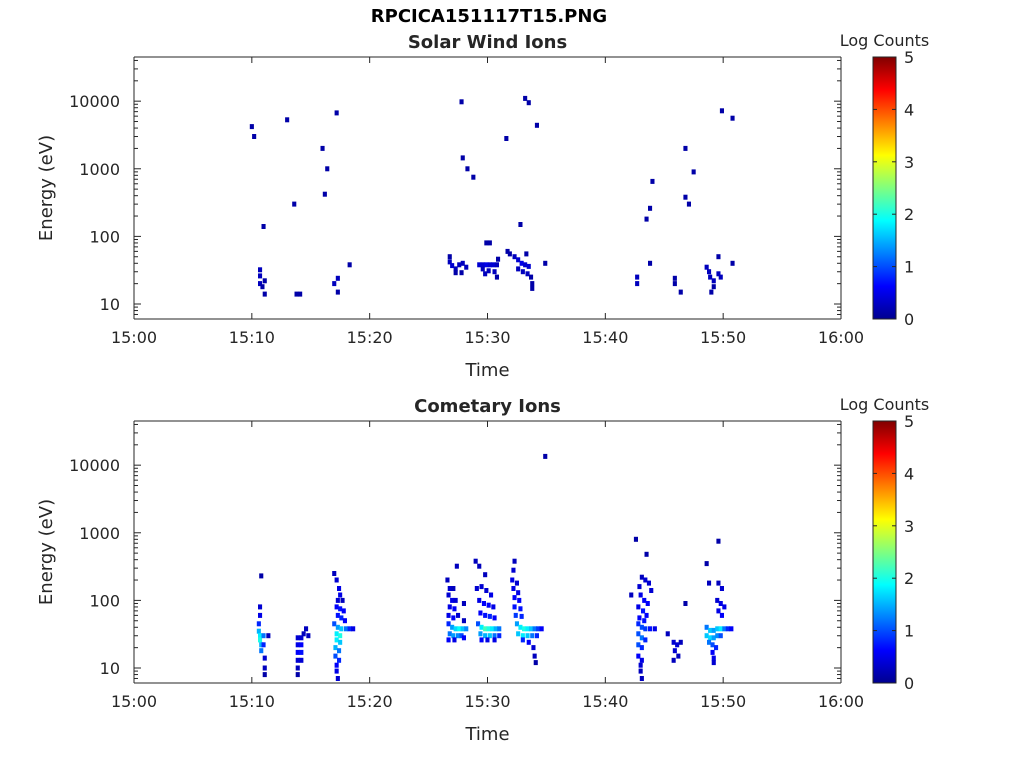  What do you see at coordinates (909, 319) in the screenshot?
I see `solar-wind-colorbar-tick-label: 0` at bounding box center [909, 319].